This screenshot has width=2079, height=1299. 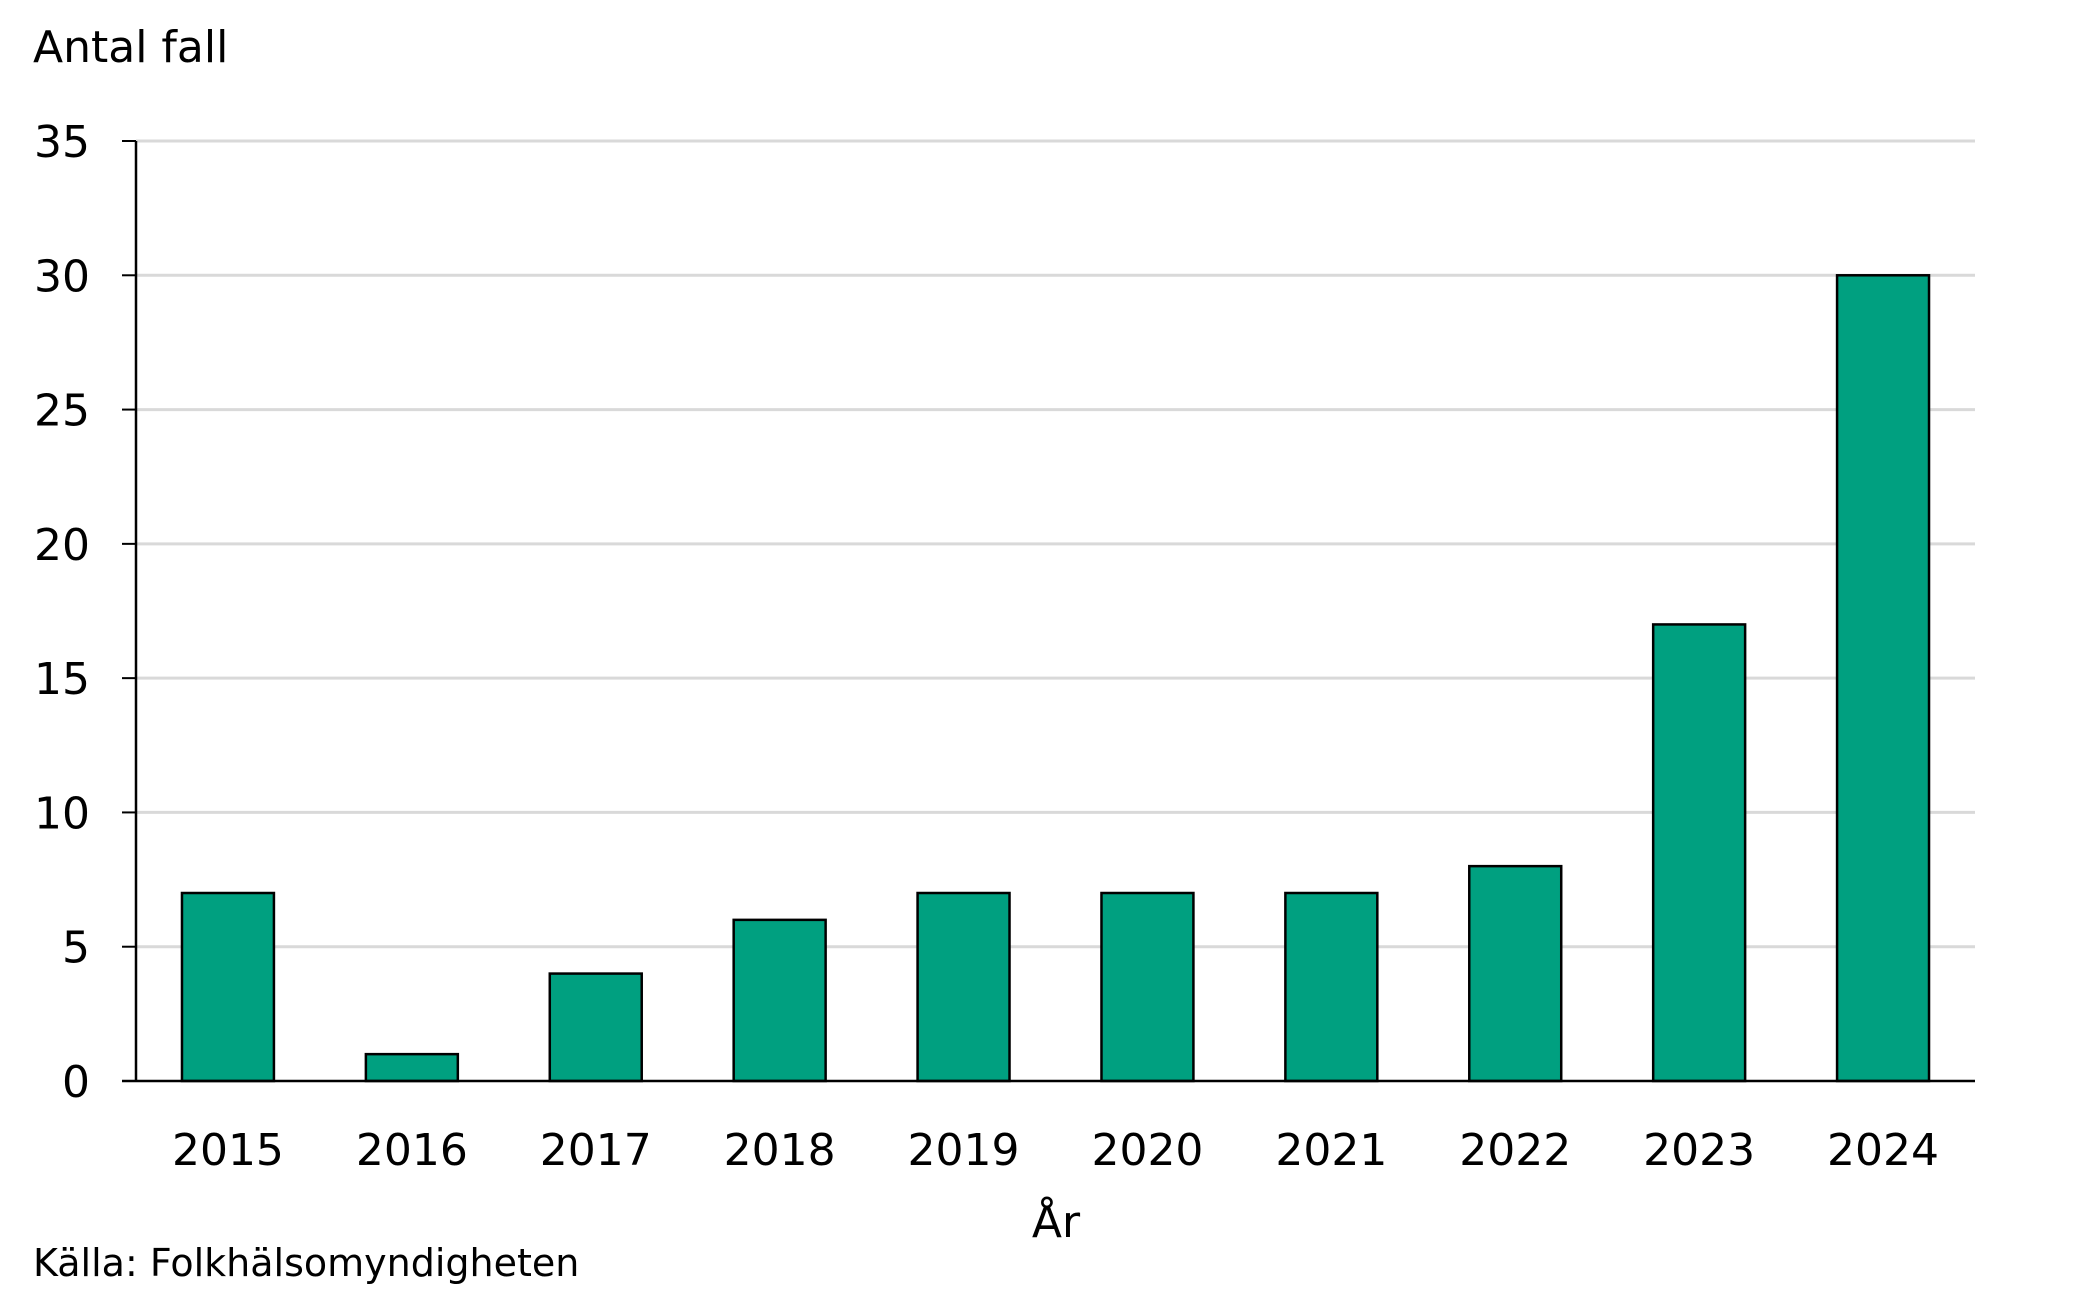 I want to click on y-tick-label-30: 30, so click(x=62, y=276).